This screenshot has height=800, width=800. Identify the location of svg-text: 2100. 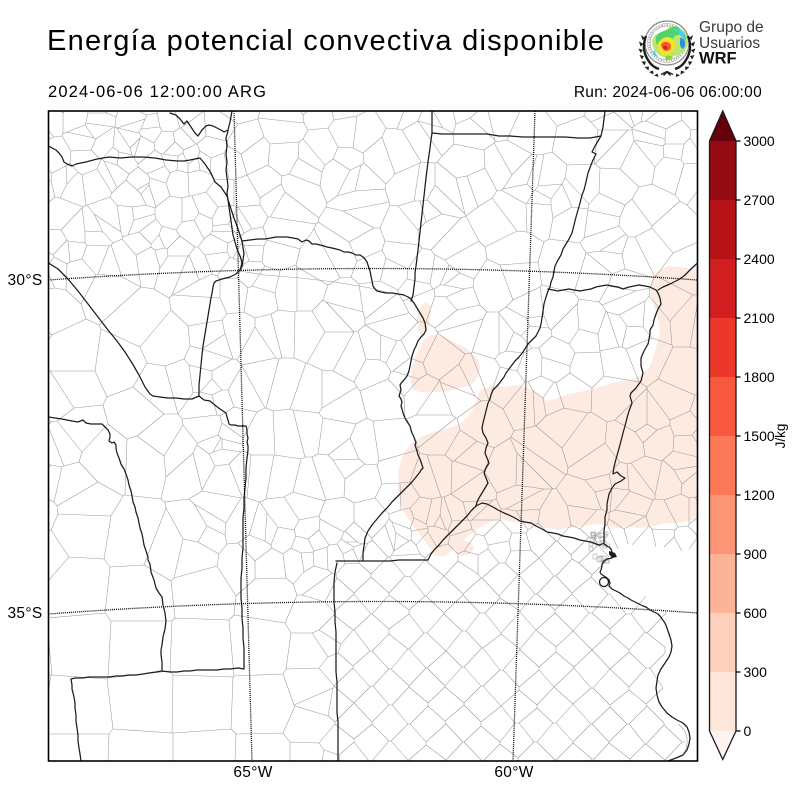
(759, 318).